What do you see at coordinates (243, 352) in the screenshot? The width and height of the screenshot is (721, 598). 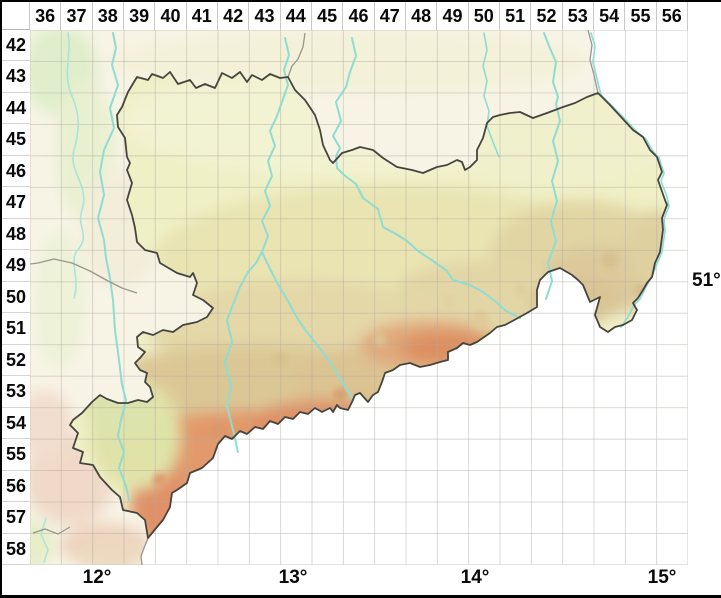 I see `river-zwickauer-mulde` at bounding box center [243, 352].